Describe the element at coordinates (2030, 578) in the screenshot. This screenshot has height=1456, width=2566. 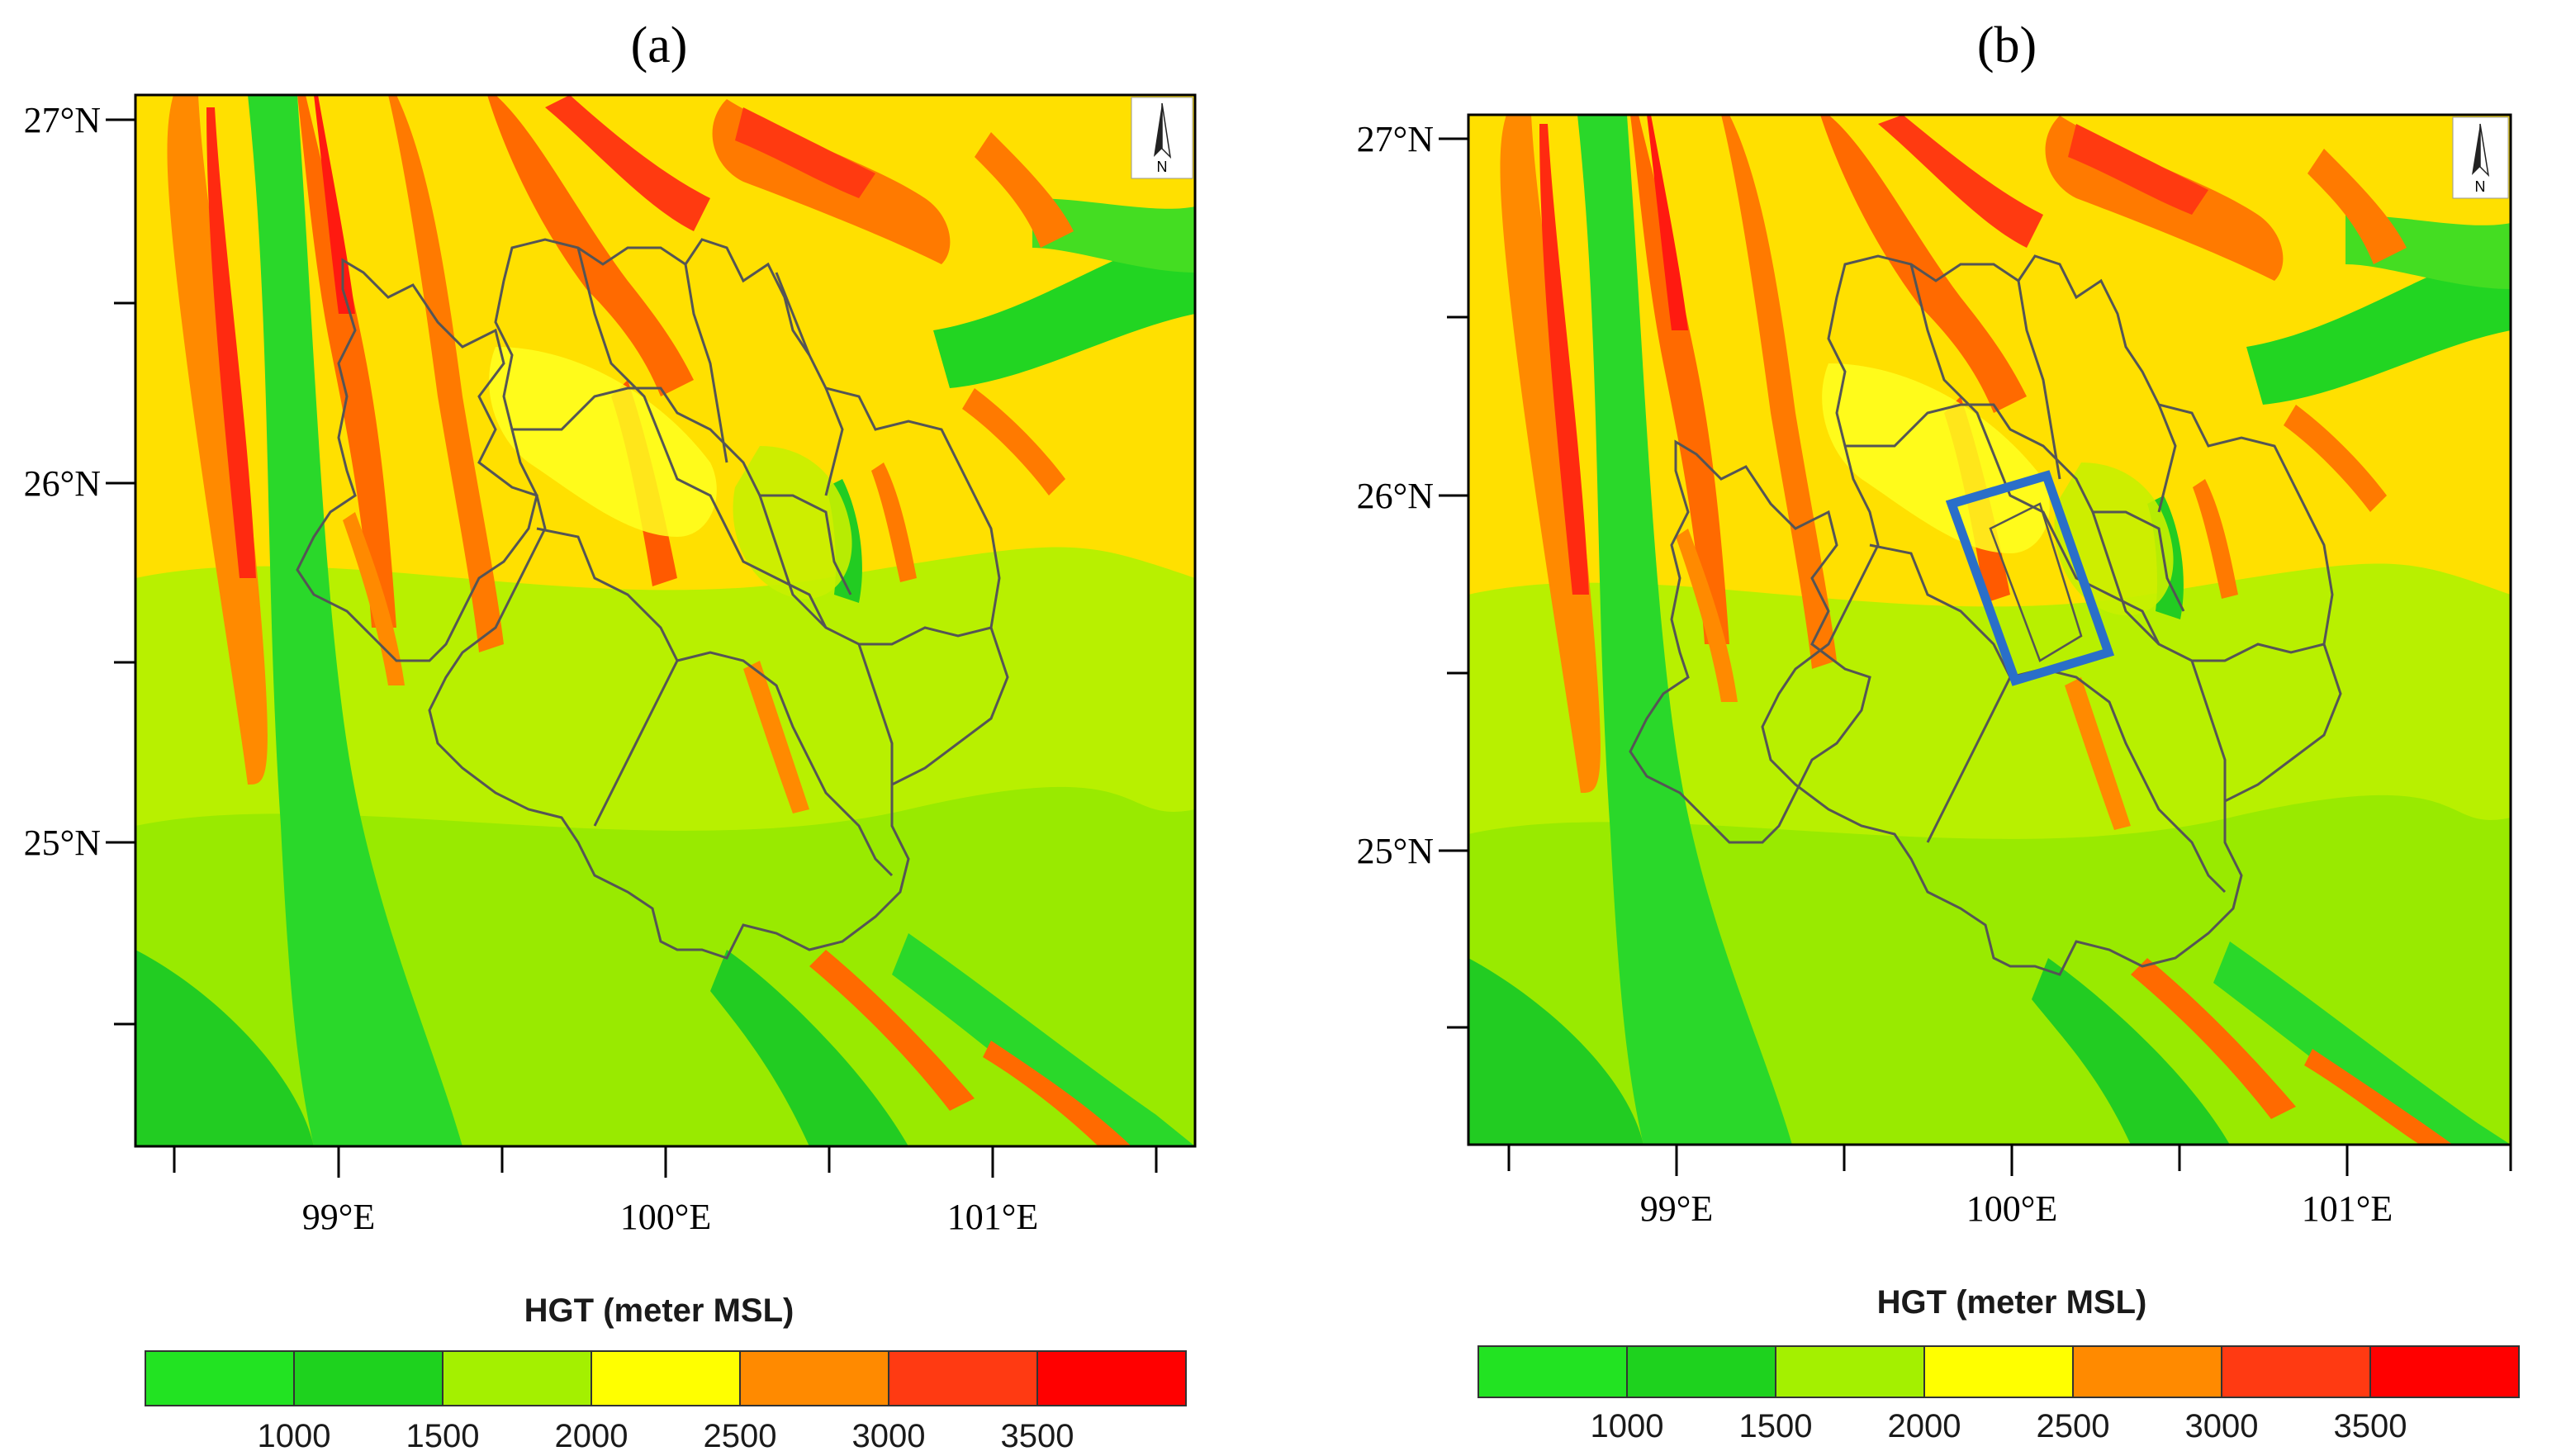
I see `study-area-box` at that location.